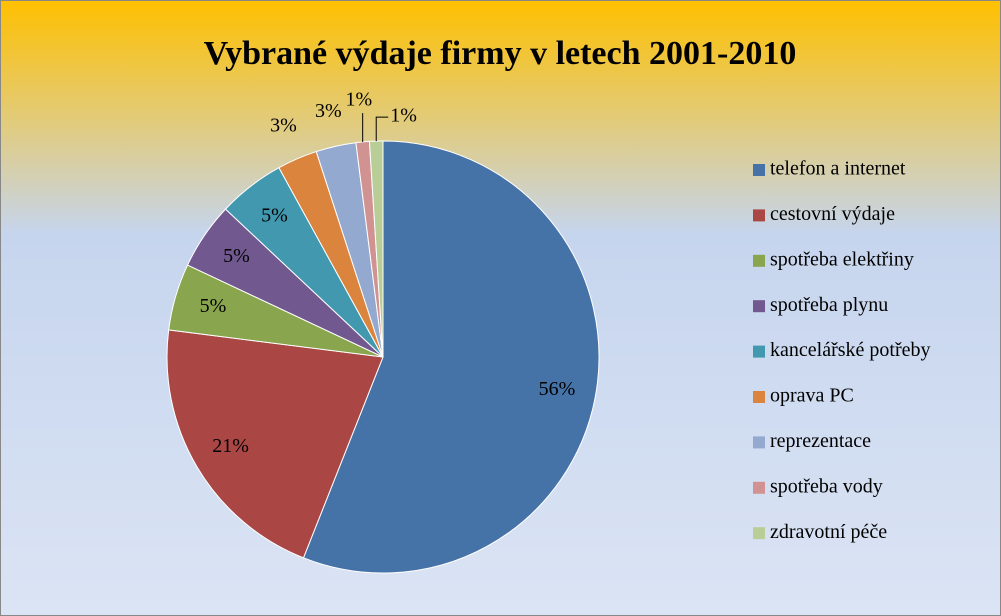  I want to click on pie-slice, so click(275, 444).